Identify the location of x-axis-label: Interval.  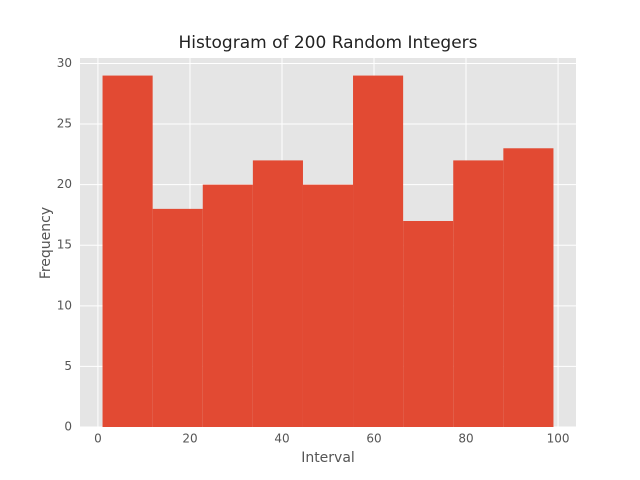
(328, 458).